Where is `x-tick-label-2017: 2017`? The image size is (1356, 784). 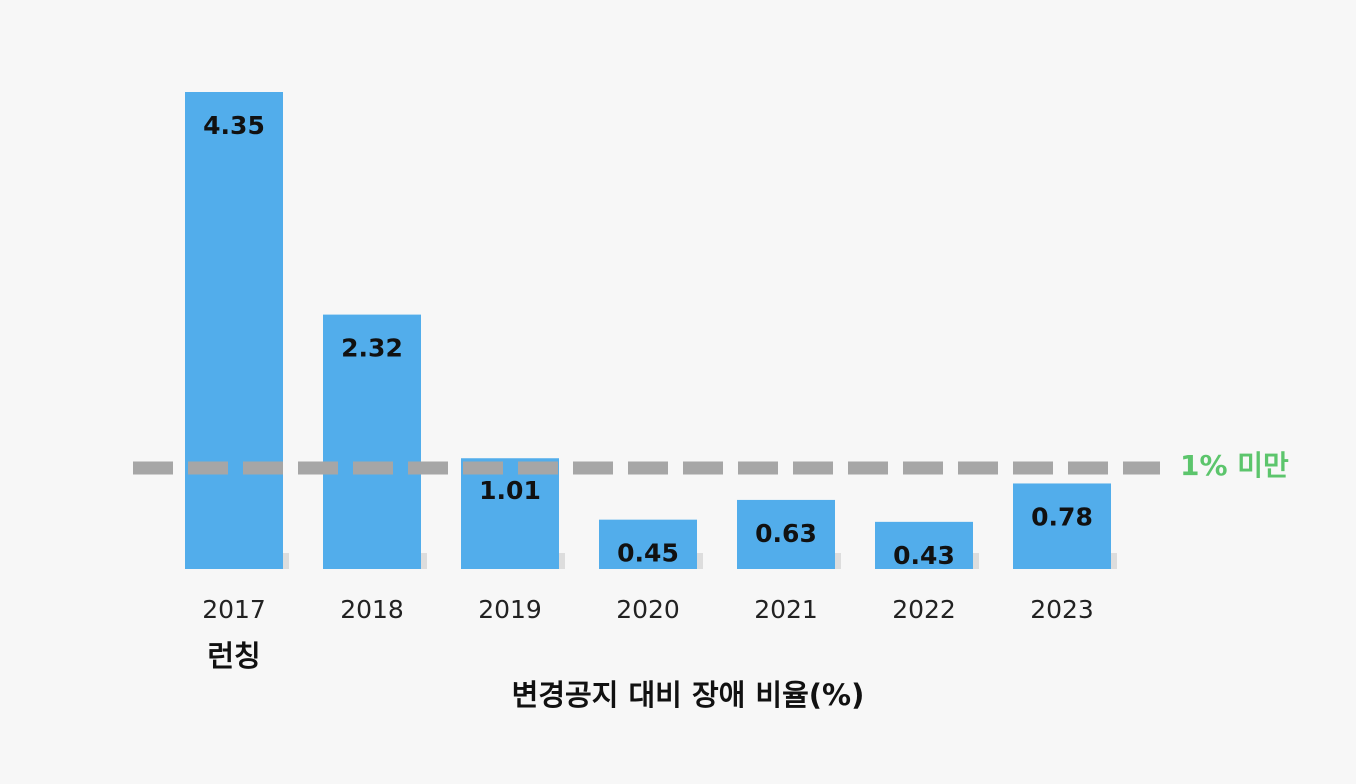
x-tick-label-2017: 2017 is located at coordinates (234, 609).